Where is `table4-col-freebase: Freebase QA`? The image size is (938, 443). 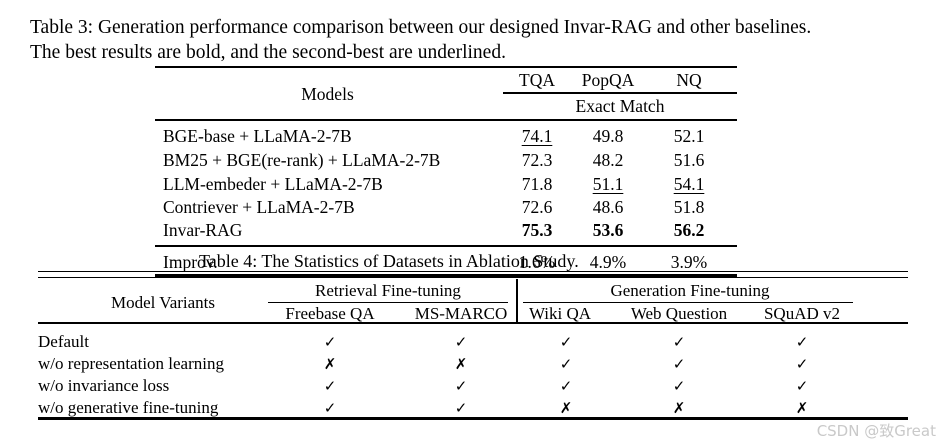
table4-col-freebase: Freebase QA is located at coordinates (330, 313).